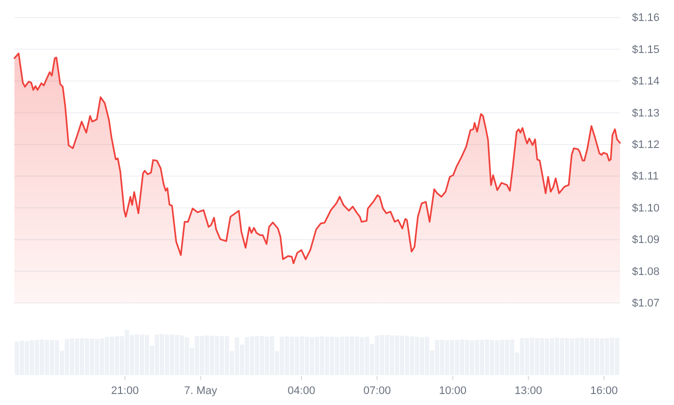 The image size is (674, 405). What do you see at coordinates (645, 176) in the screenshot?
I see `y-tick-label: $1.11` at bounding box center [645, 176].